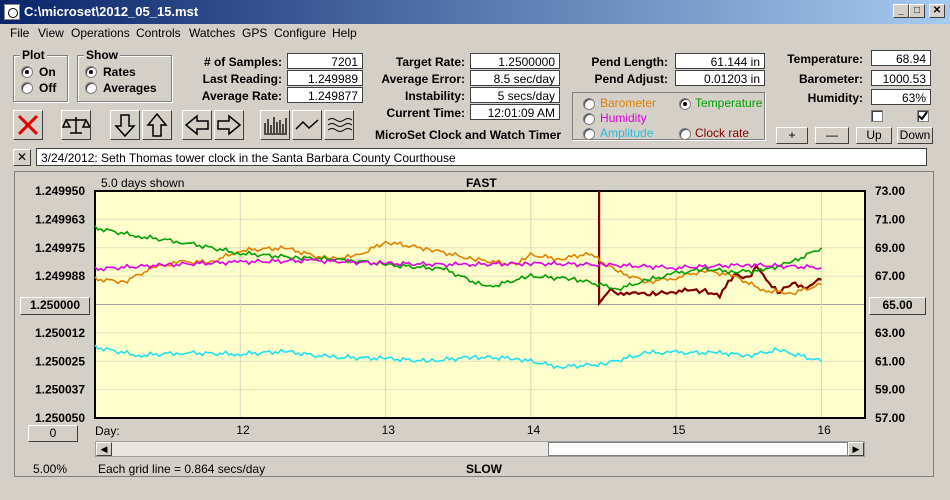 The image size is (950, 500). I want to click on x-tick-label: 15, so click(679, 430).